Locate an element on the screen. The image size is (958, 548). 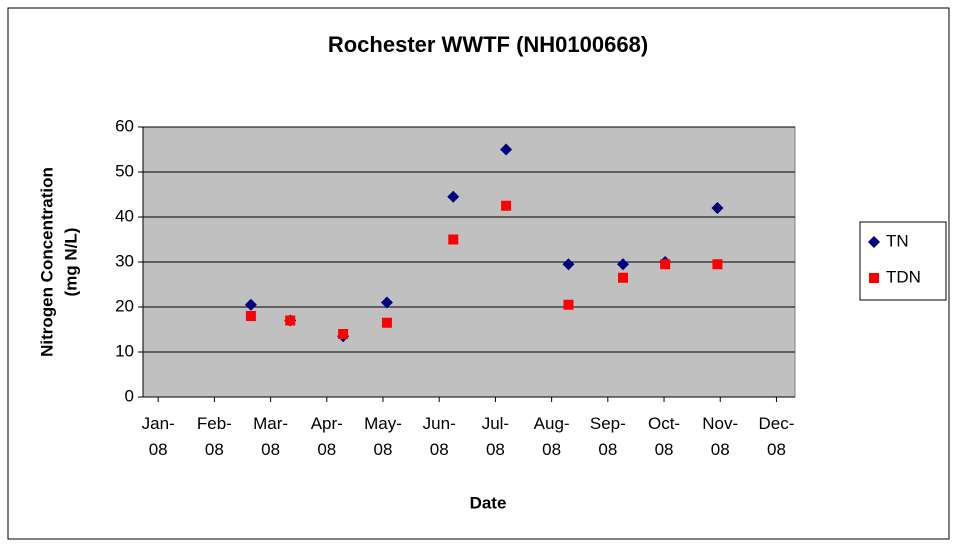
x-tick-label: Jul-08 is located at coordinates (495, 436).